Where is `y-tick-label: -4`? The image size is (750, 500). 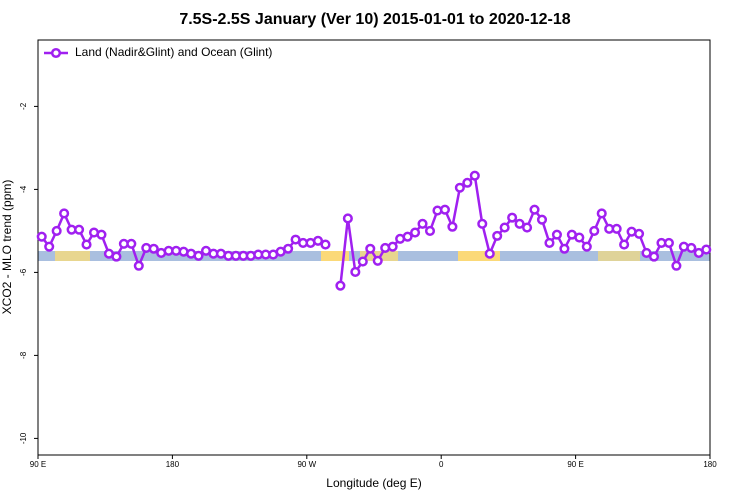
y-tick-label: -4 is located at coordinates (23, 189).